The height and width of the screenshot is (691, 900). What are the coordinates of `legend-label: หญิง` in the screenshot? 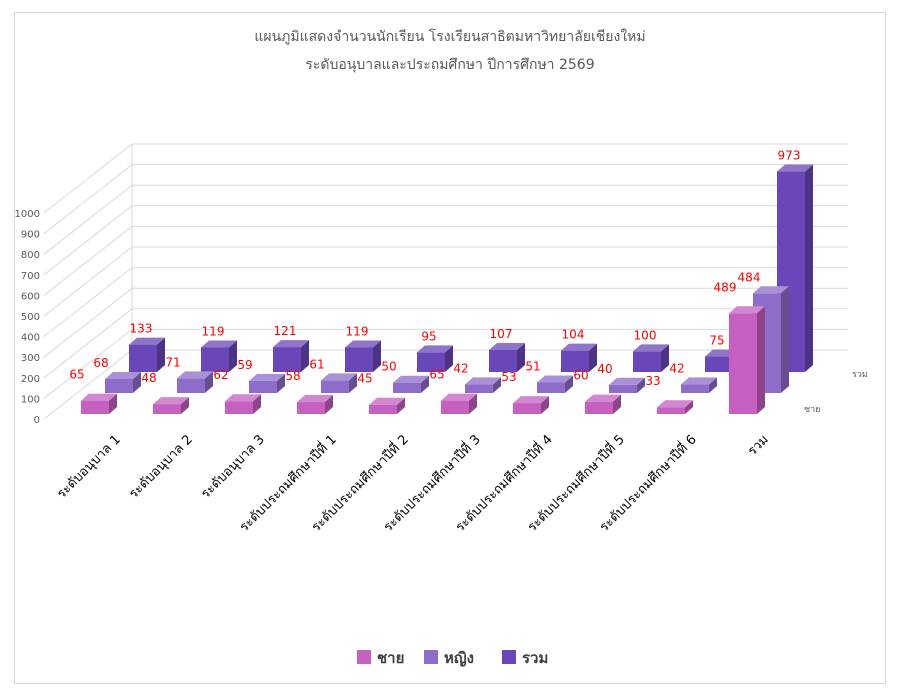 It's located at (459, 658).